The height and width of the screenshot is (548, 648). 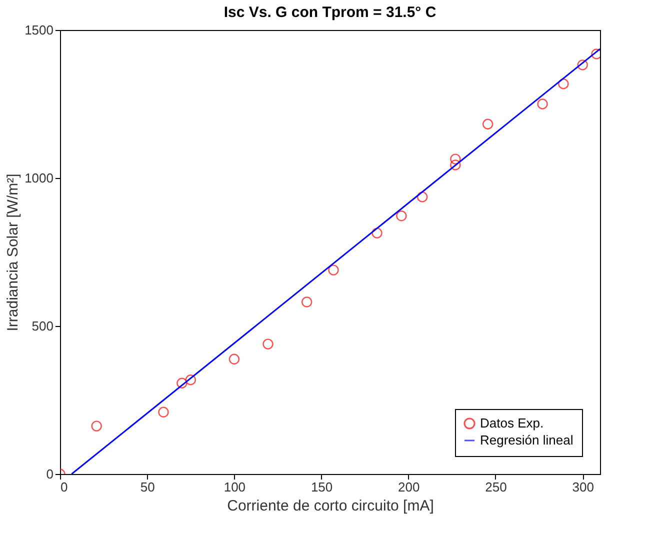 I want to click on chart-title: Isc Vs. G con Tprom = 31.5° C, so click(x=330, y=12).